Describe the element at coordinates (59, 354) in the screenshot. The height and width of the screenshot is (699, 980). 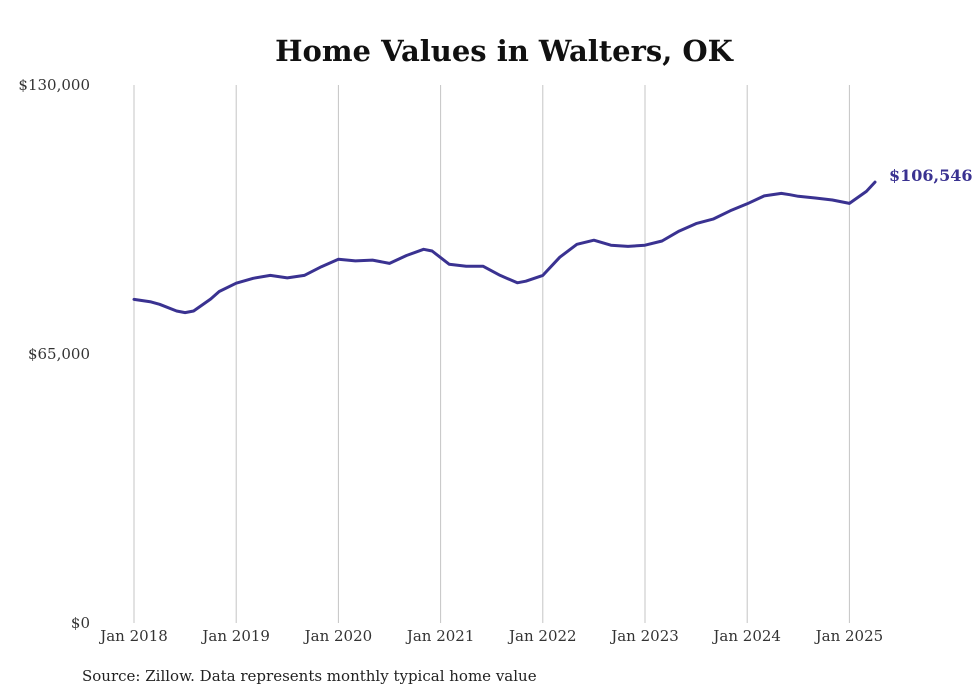
I see `y-tick-label: $65,000` at that location.